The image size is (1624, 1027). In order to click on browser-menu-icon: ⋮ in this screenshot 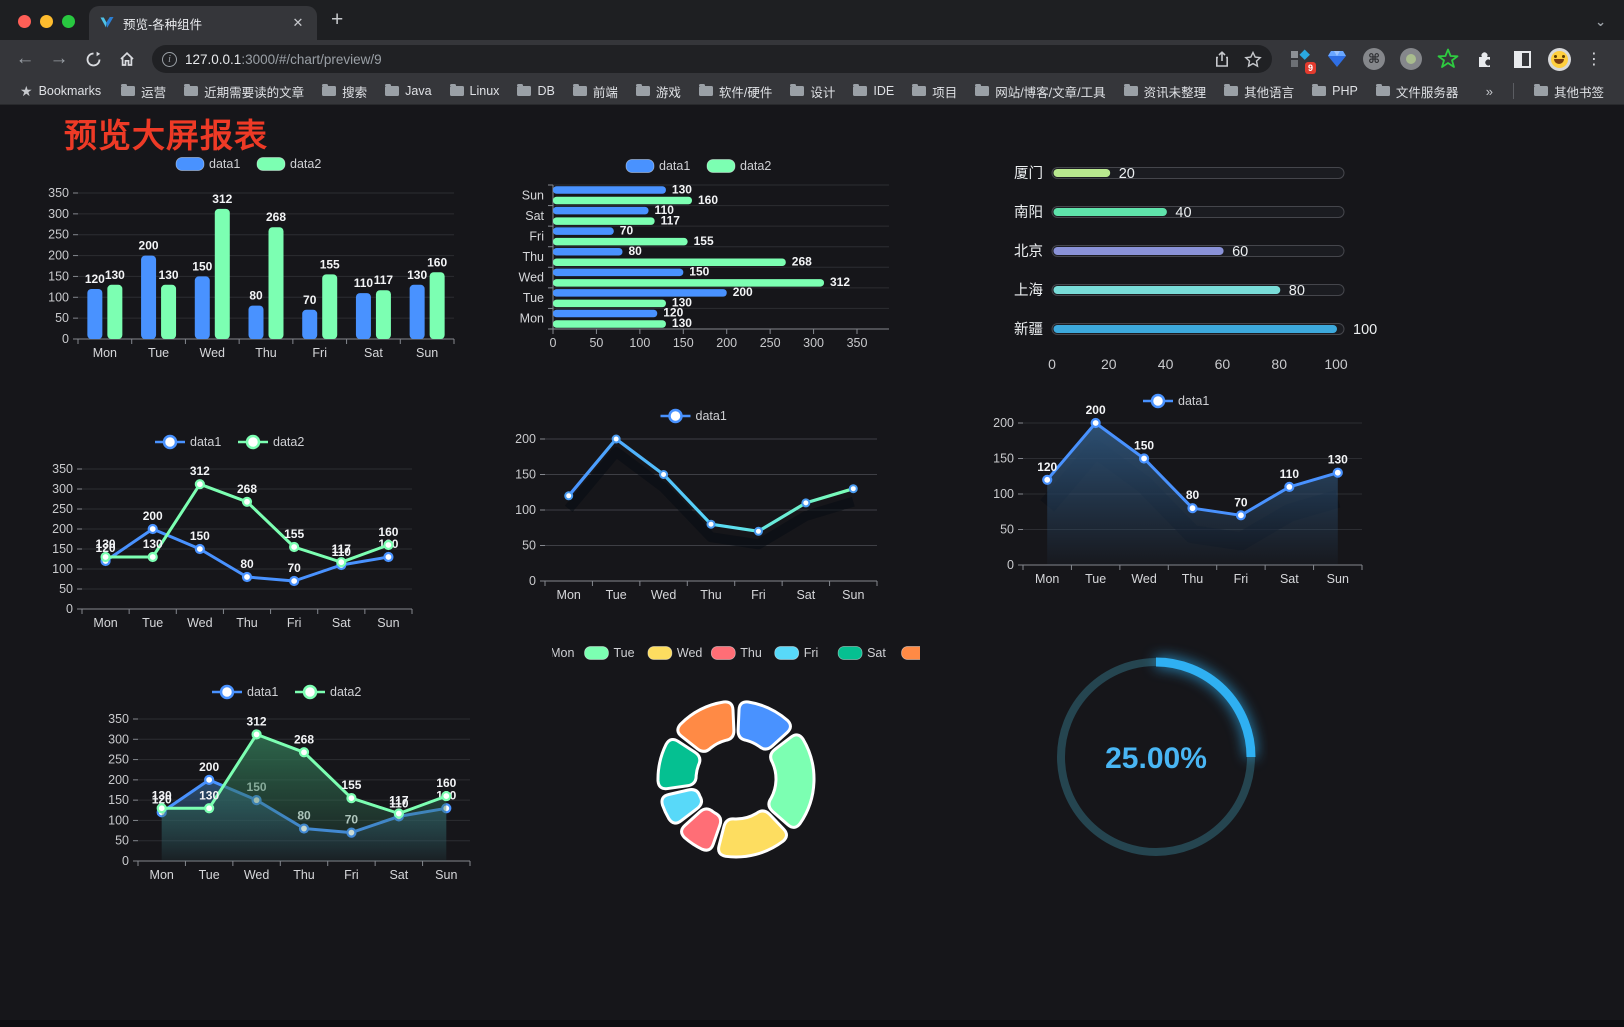, I will do `click(1594, 59)`.